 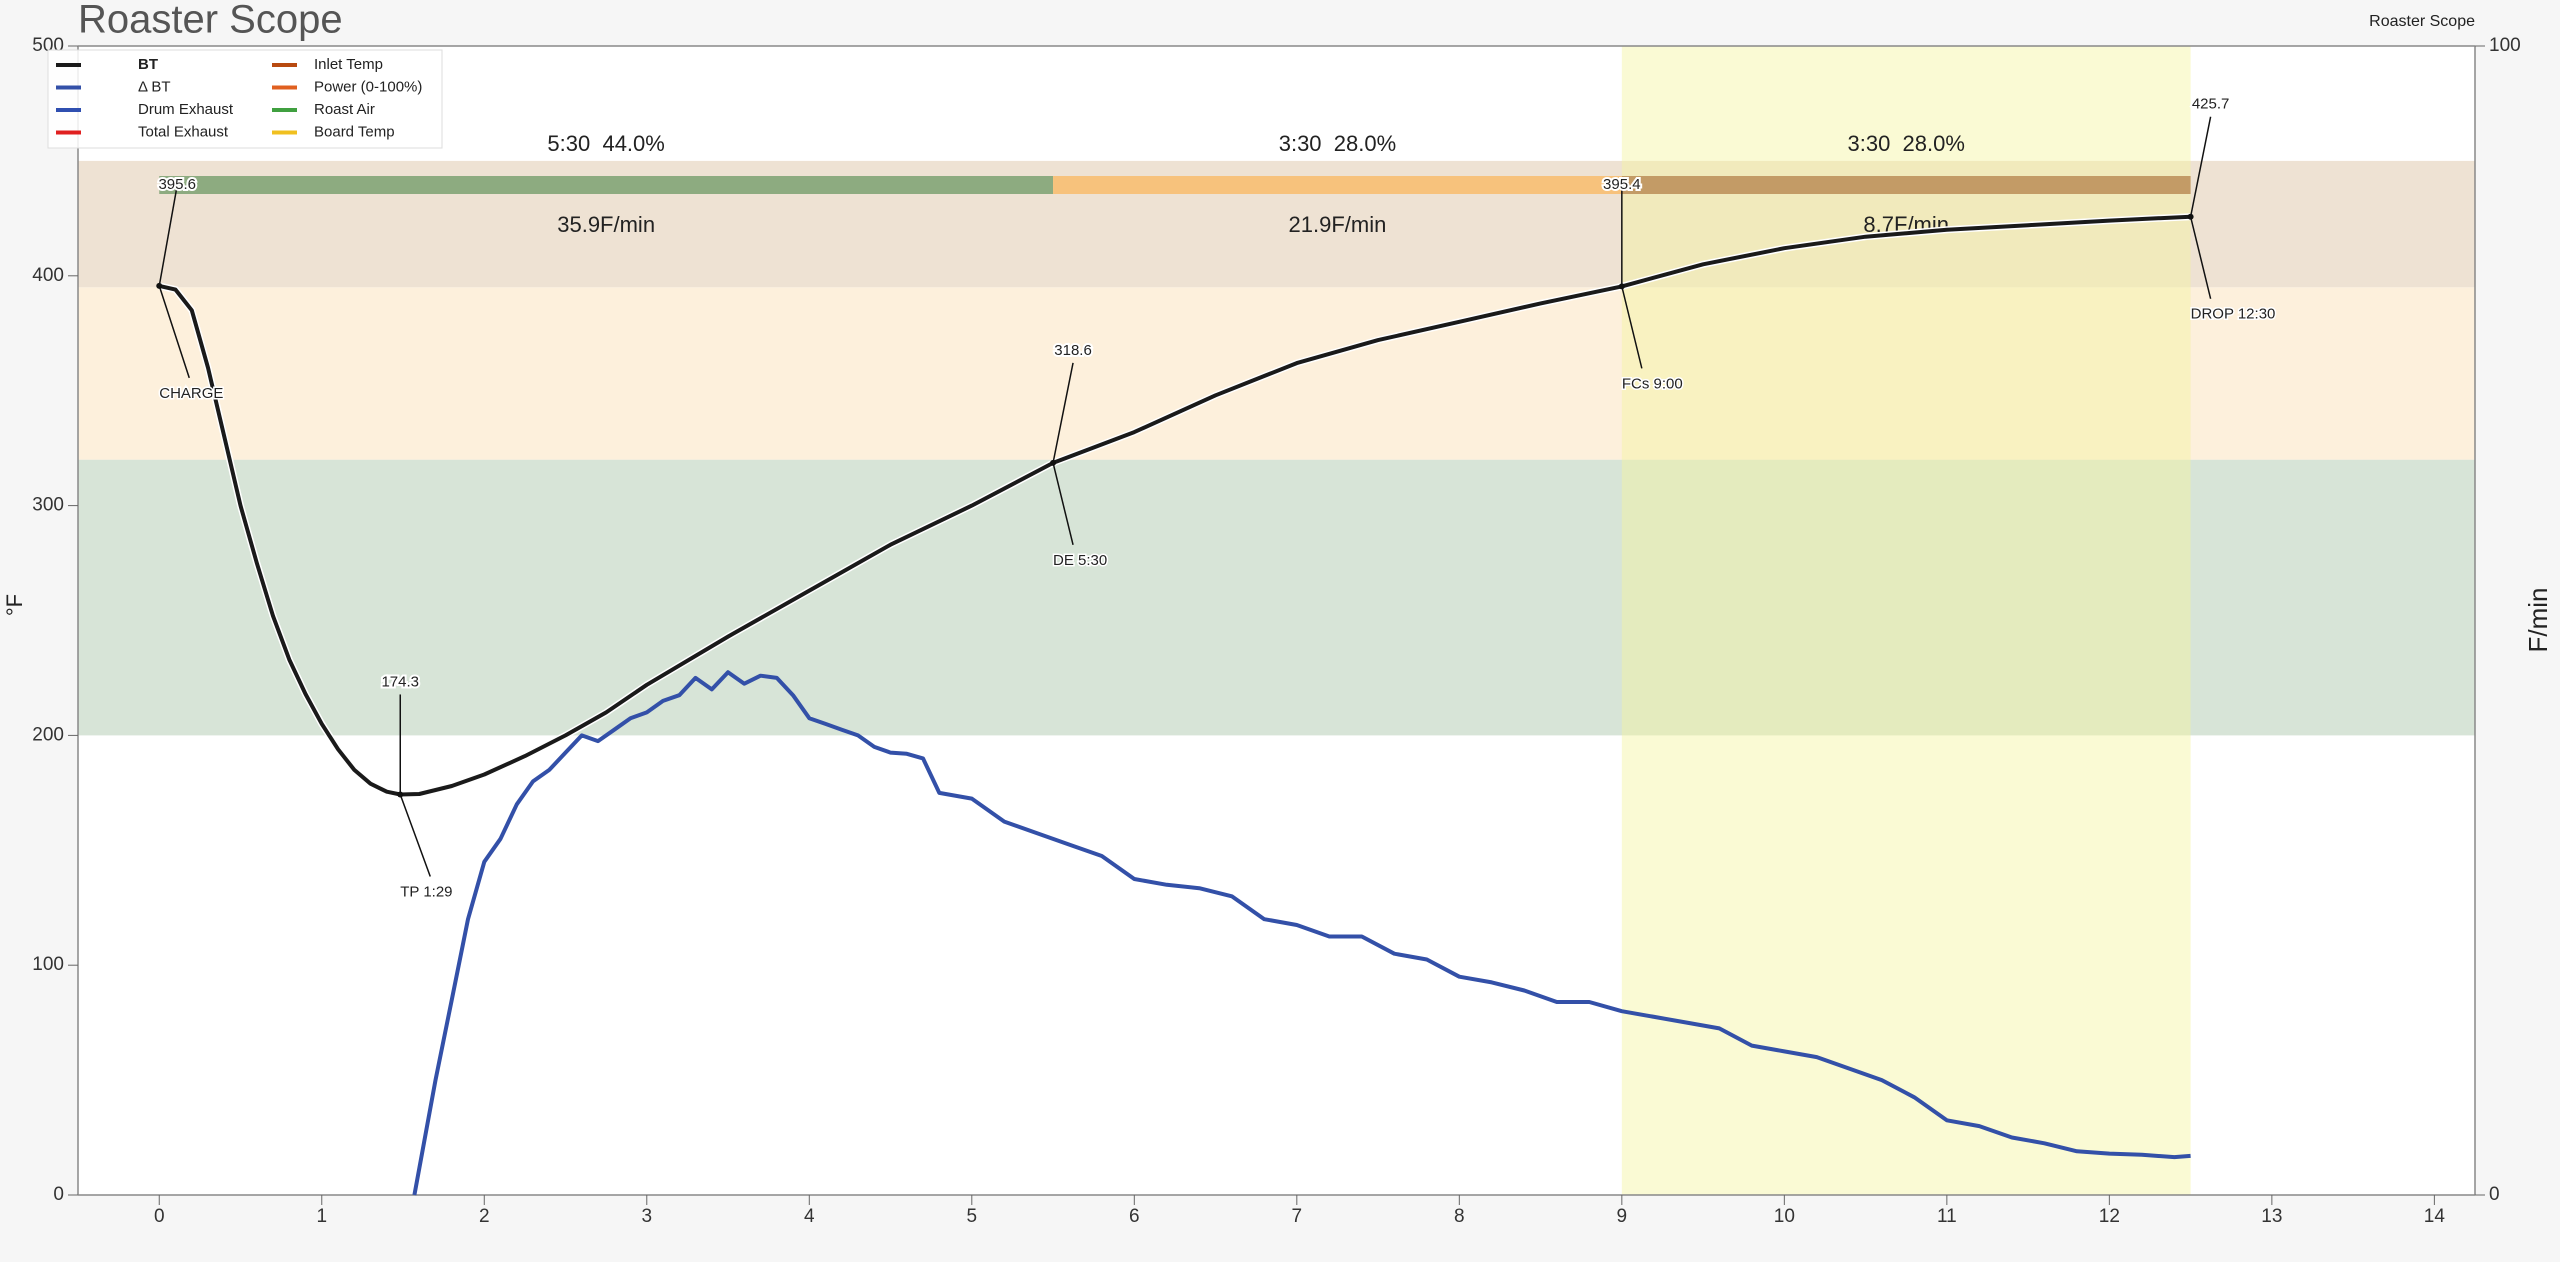 I want to click on x-tick-label: 3, so click(x=646, y=1216).